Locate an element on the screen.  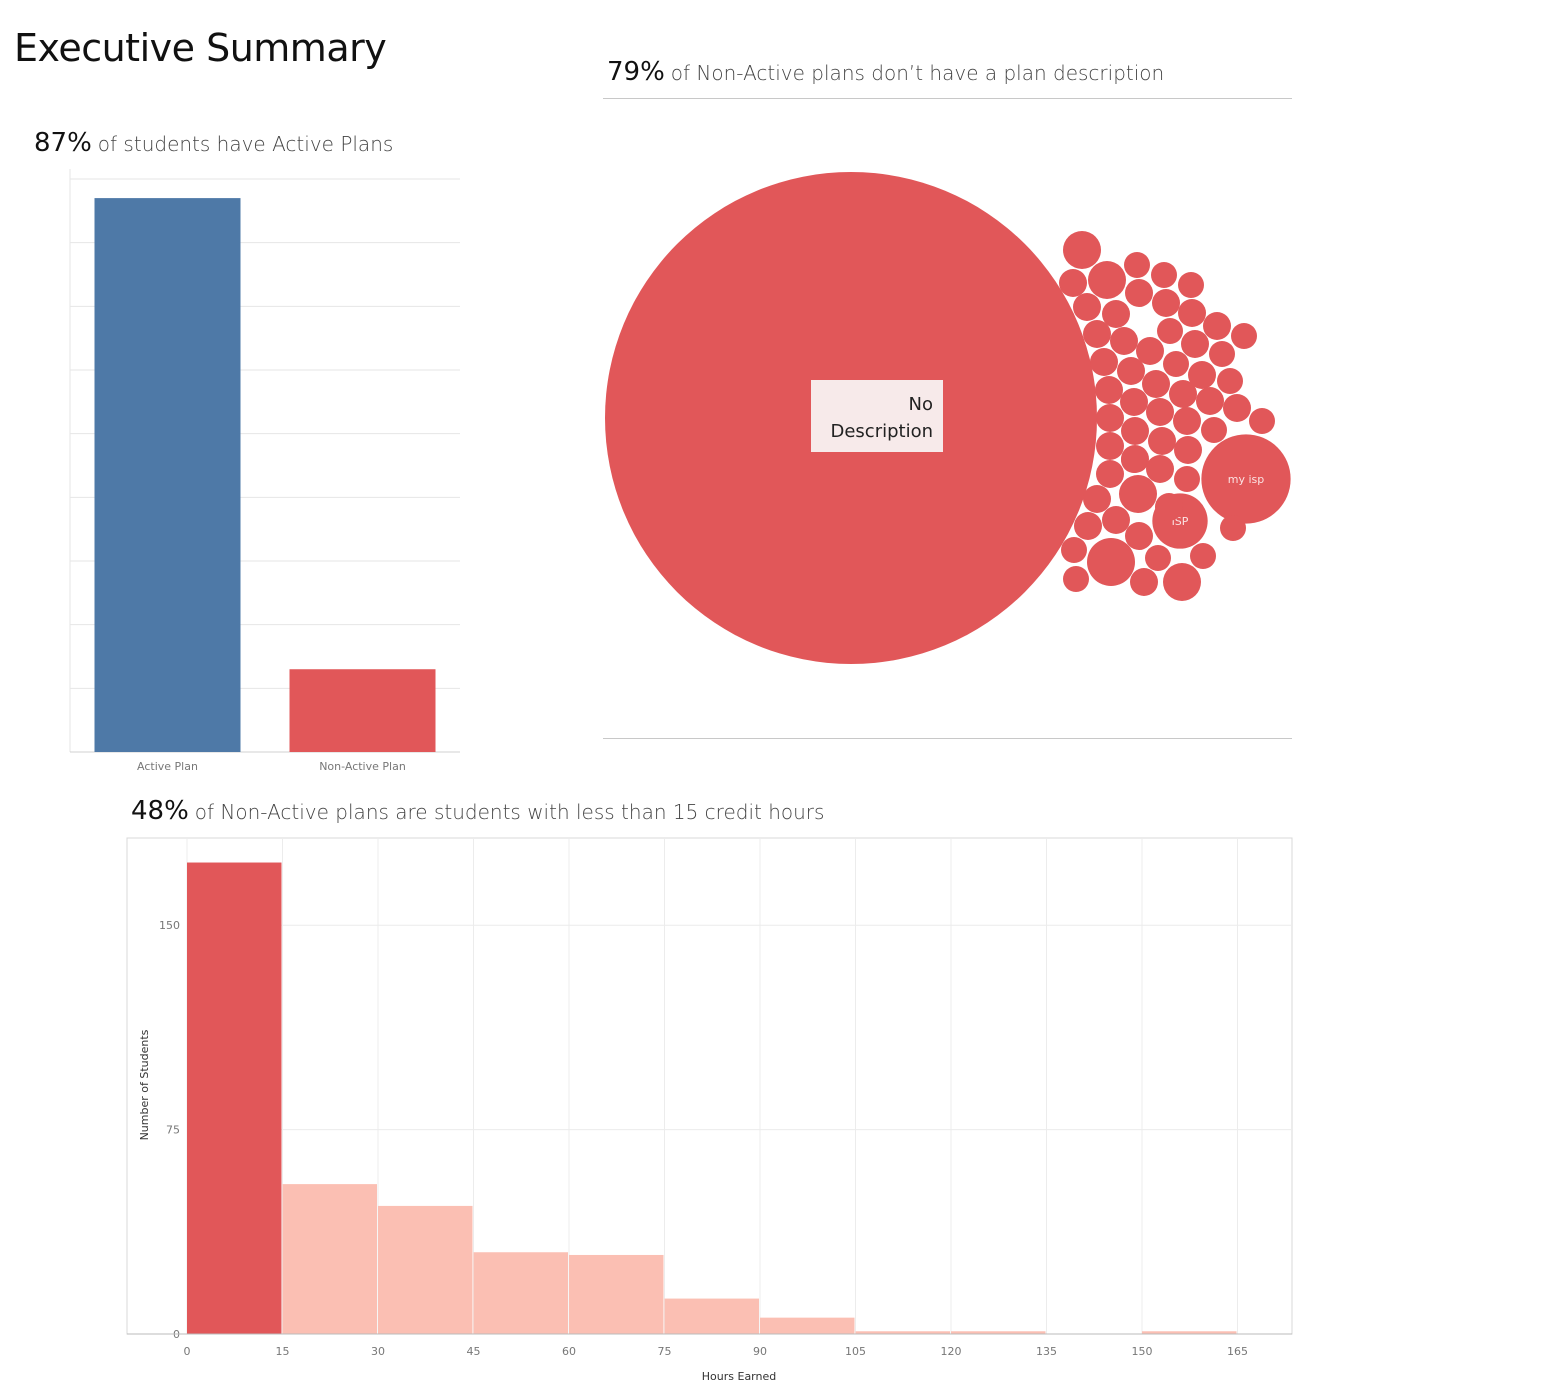
x-tick-label: 150 is located at coordinates (1142, 1351).